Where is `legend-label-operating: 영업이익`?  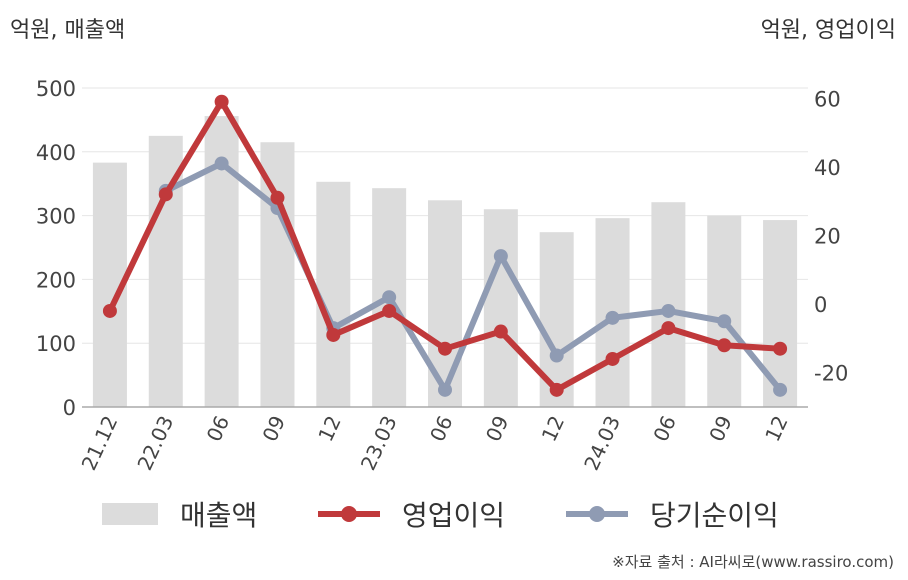 legend-label-operating: 영업이익 is located at coordinates (454, 515).